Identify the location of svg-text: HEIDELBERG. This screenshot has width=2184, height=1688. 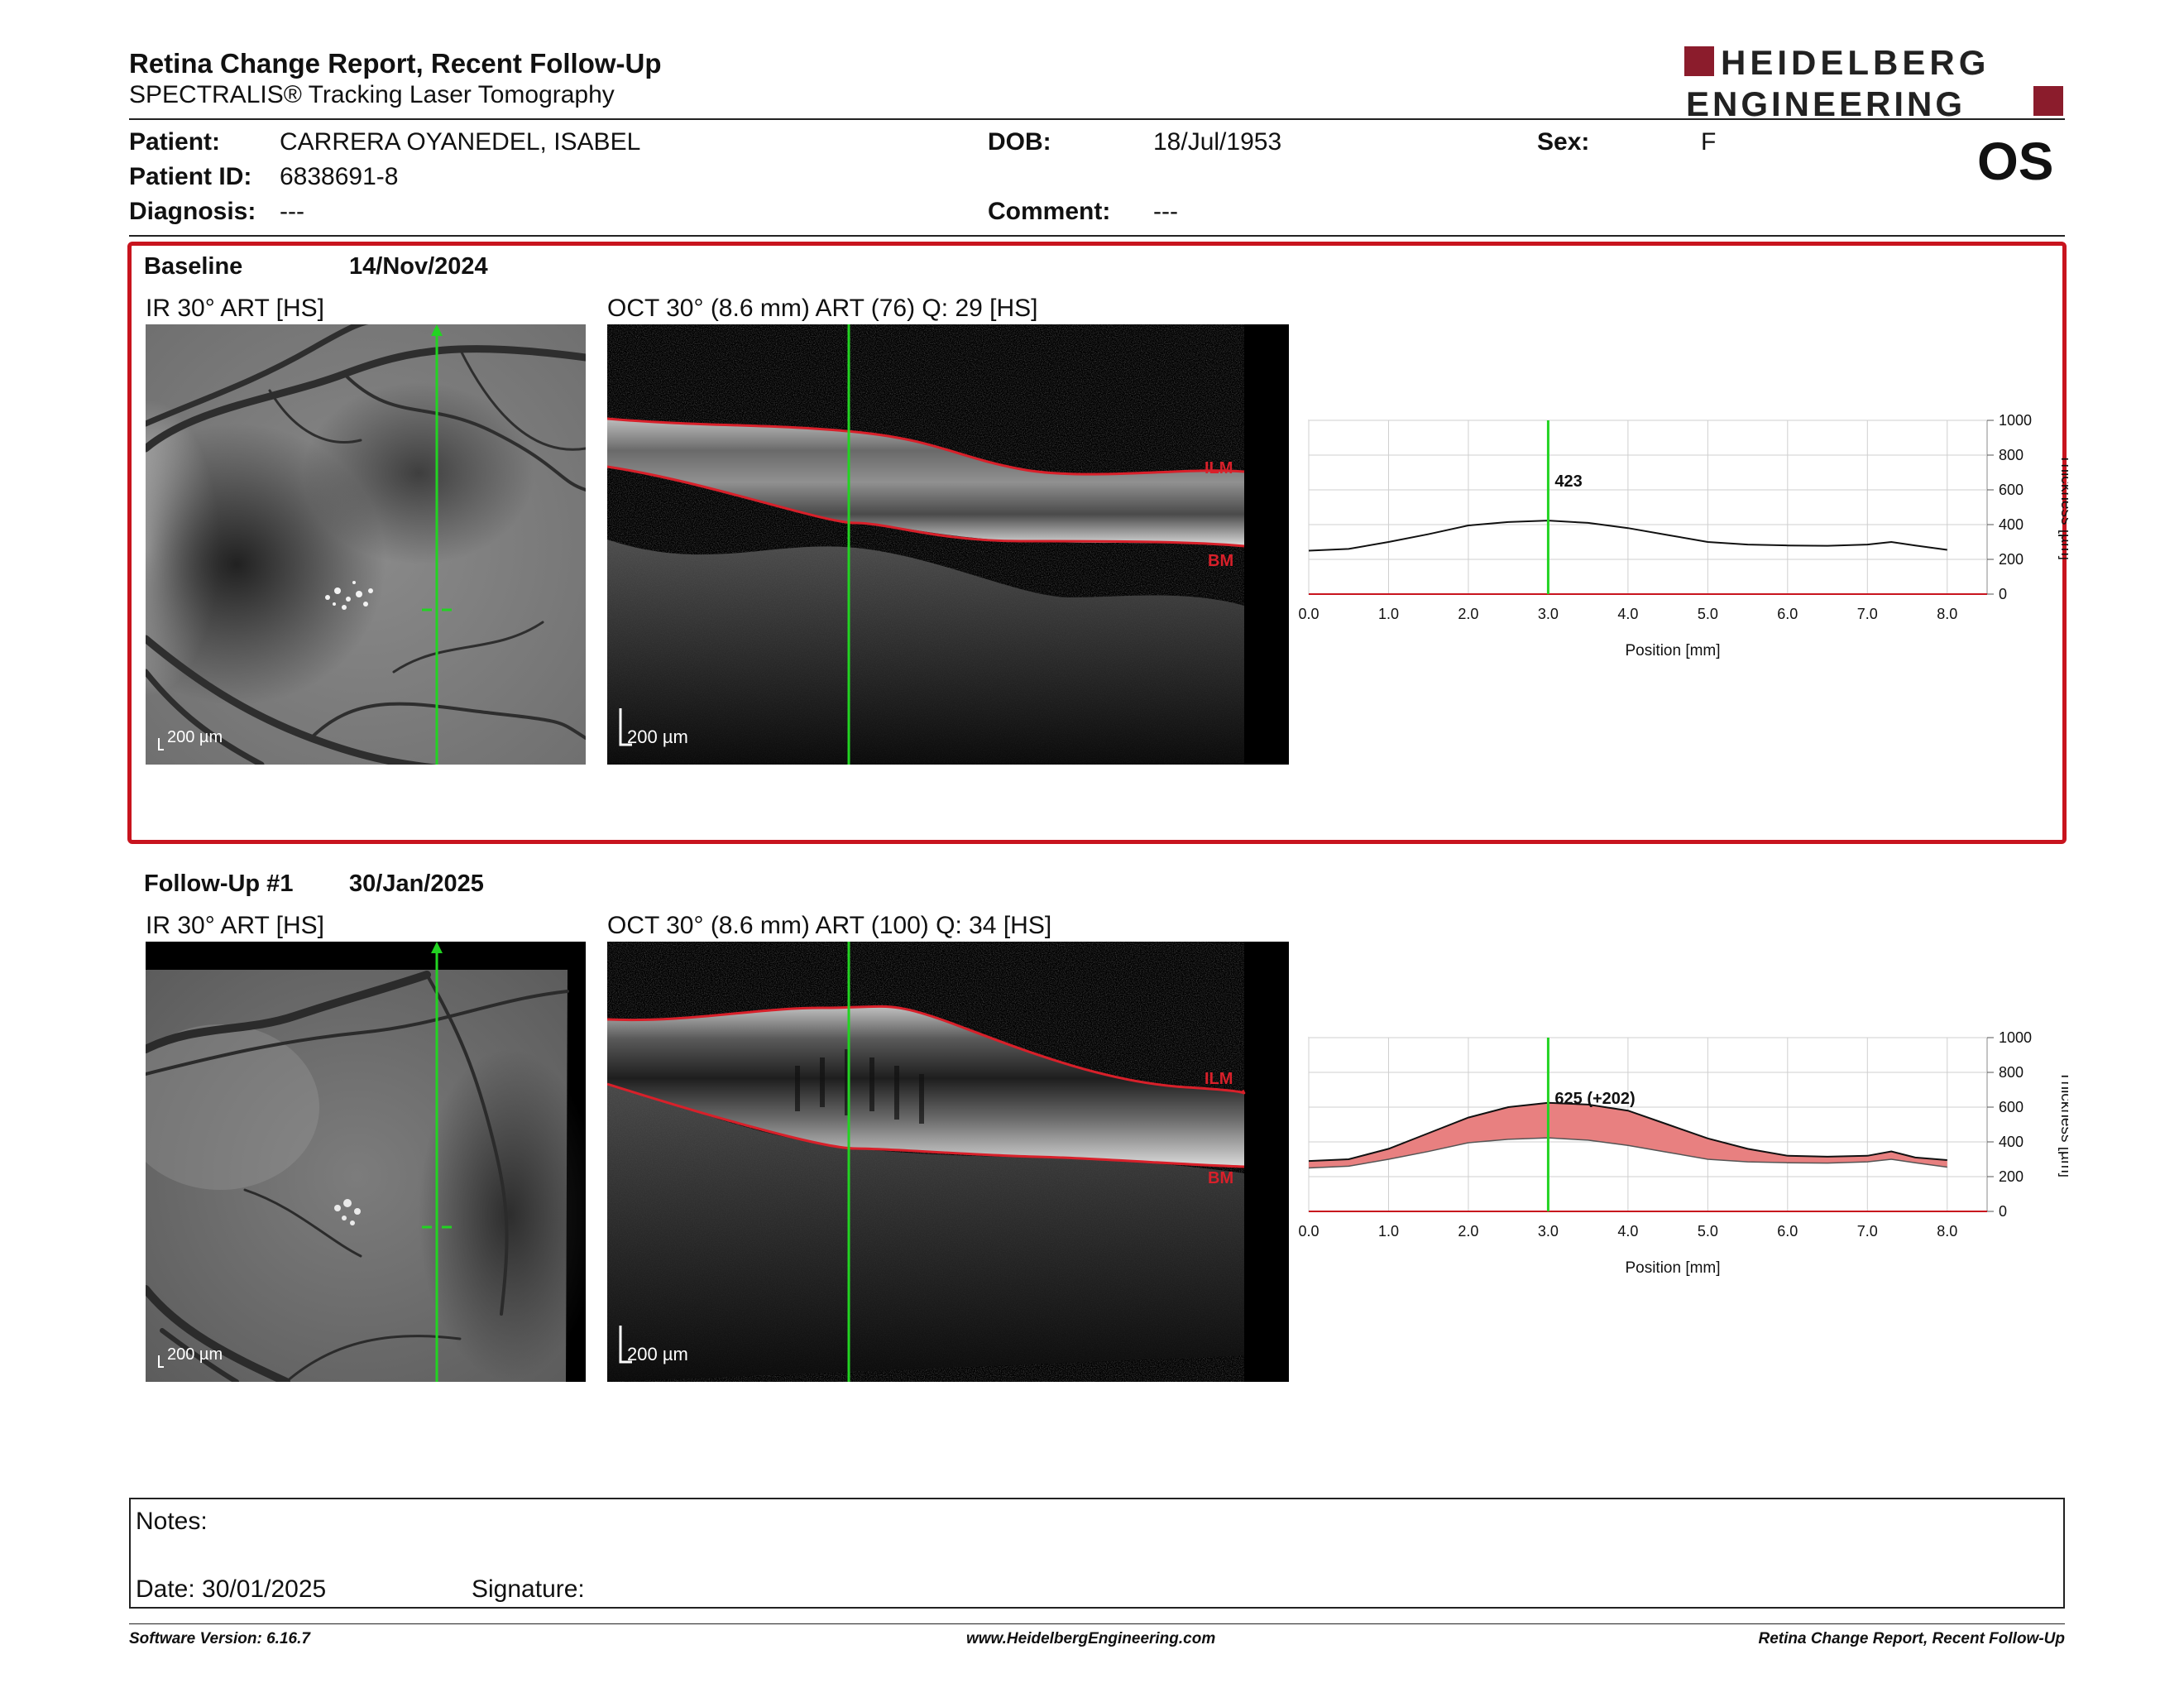
(1855, 62).